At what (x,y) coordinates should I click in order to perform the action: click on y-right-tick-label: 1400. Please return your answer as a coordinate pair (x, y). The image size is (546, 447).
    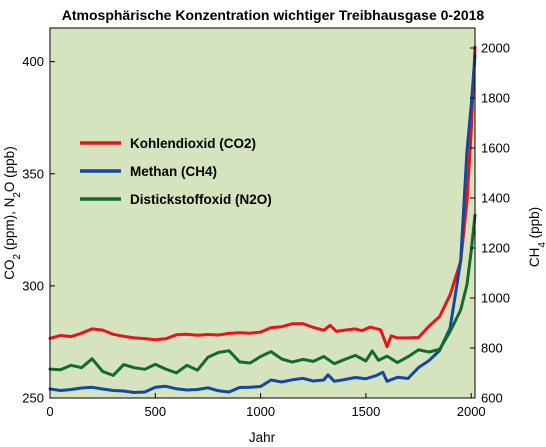
    Looking at the image, I should click on (495, 198).